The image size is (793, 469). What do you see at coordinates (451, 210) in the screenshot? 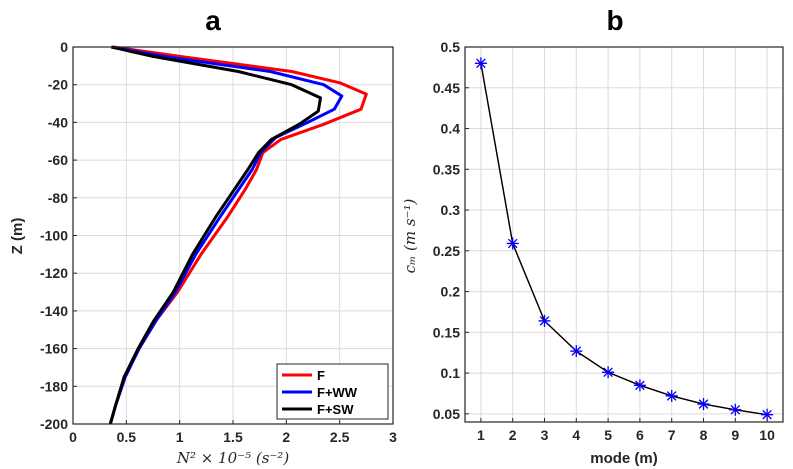
I see `y-tick-label: 0.3` at bounding box center [451, 210].